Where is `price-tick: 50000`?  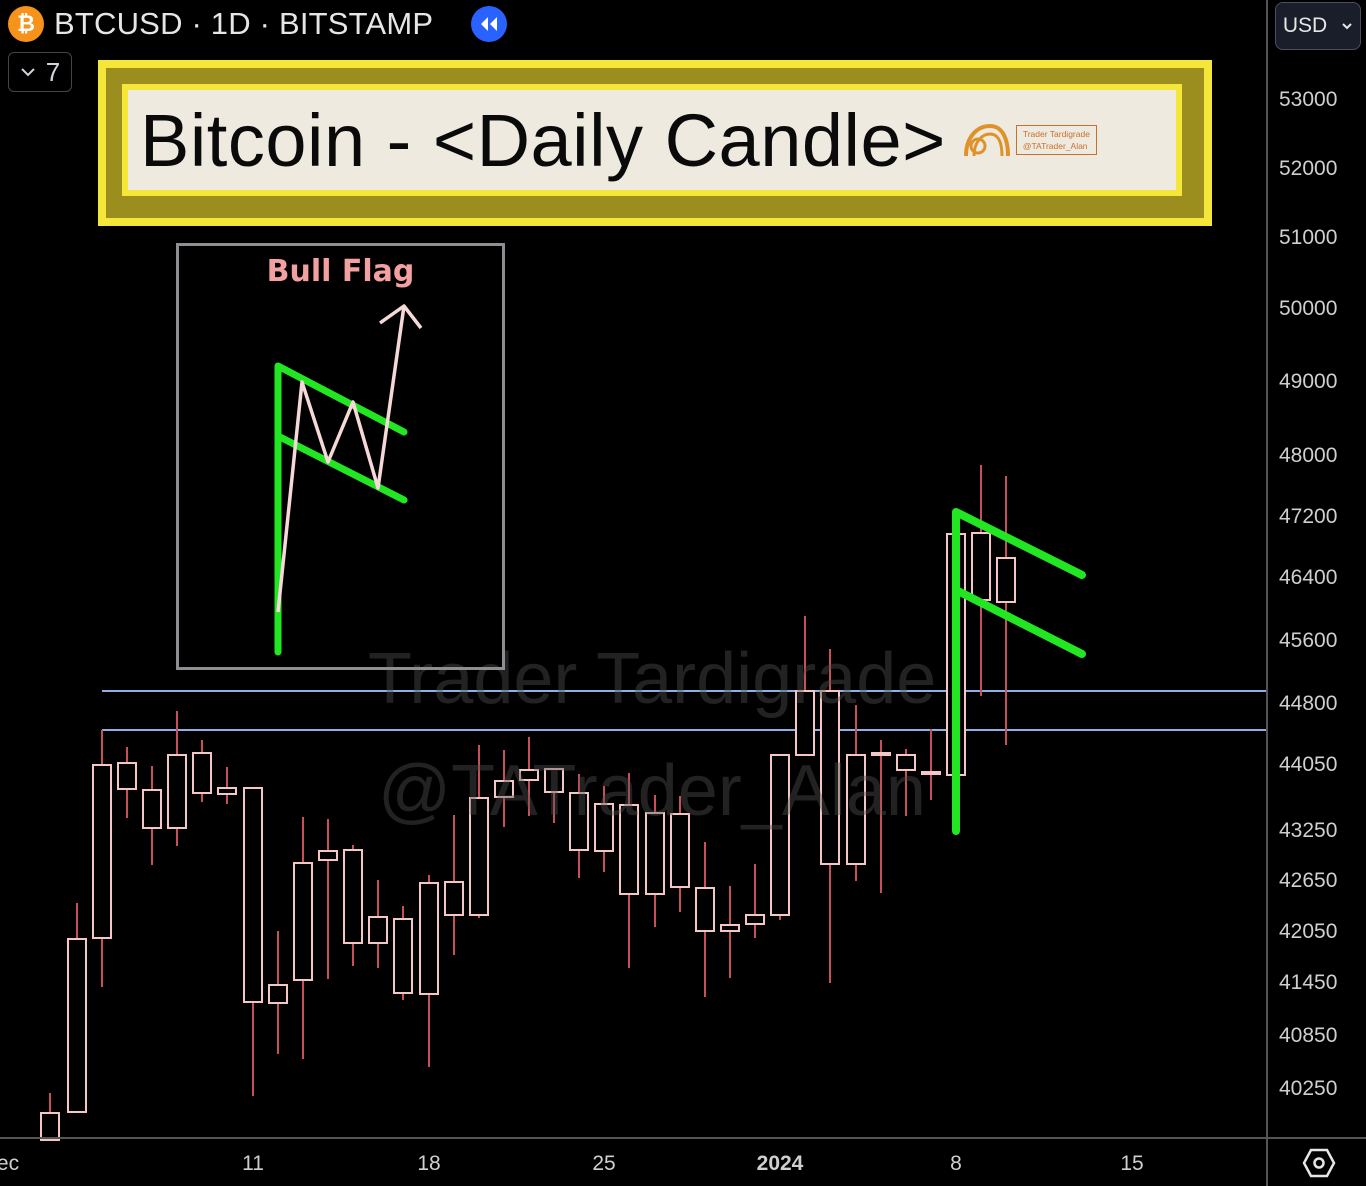
price-tick: 50000 is located at coordinates (1308, 308).